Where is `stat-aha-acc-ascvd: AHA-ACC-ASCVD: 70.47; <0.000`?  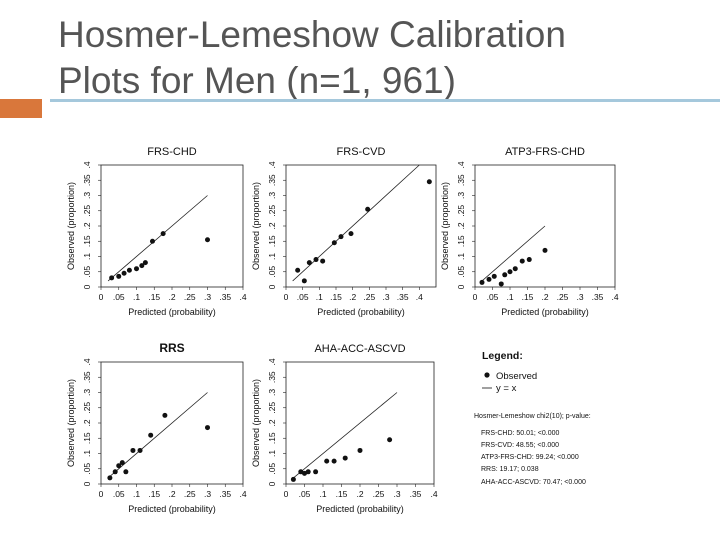 stat-aha-acc-ascvd: AHA-ACC-ASCVD: 70.47; <0.000 is located at coordinates (533, 482).